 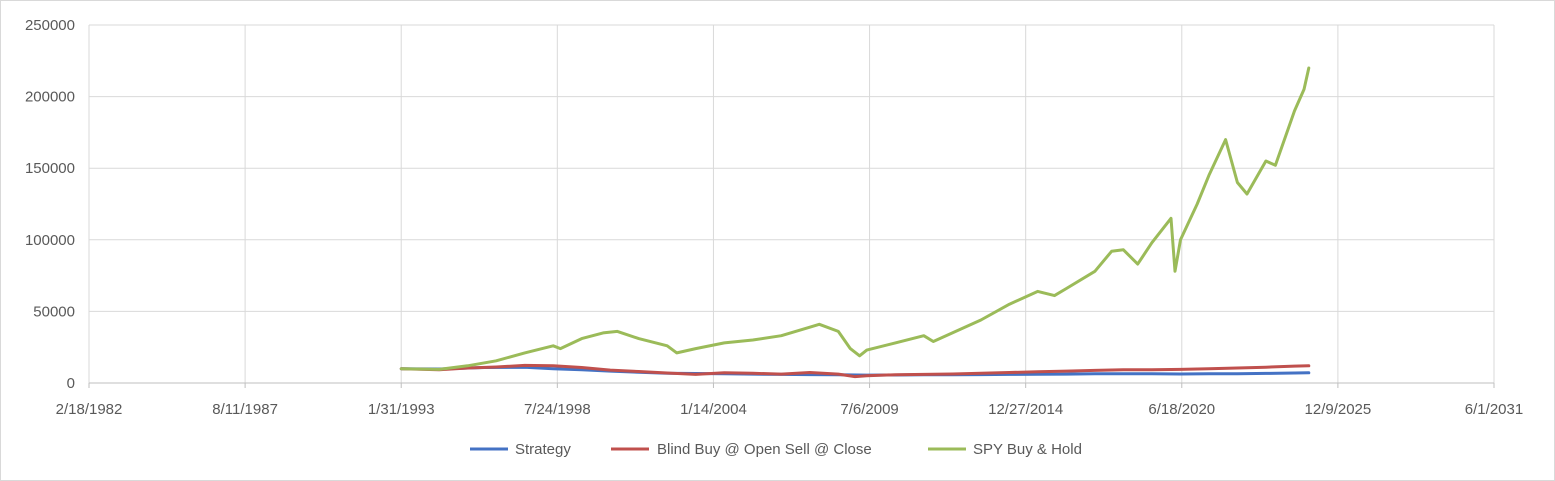 What do you see at coordinates (1338, 409) in the screenshot?
I see `x-tick-label: 12/9/2025` at bounding box center [1338, 409].